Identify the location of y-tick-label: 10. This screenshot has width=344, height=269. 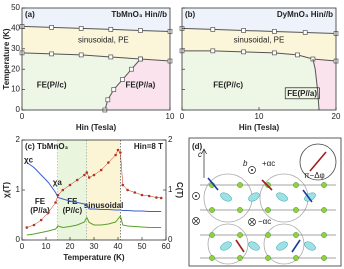
(15, 89).